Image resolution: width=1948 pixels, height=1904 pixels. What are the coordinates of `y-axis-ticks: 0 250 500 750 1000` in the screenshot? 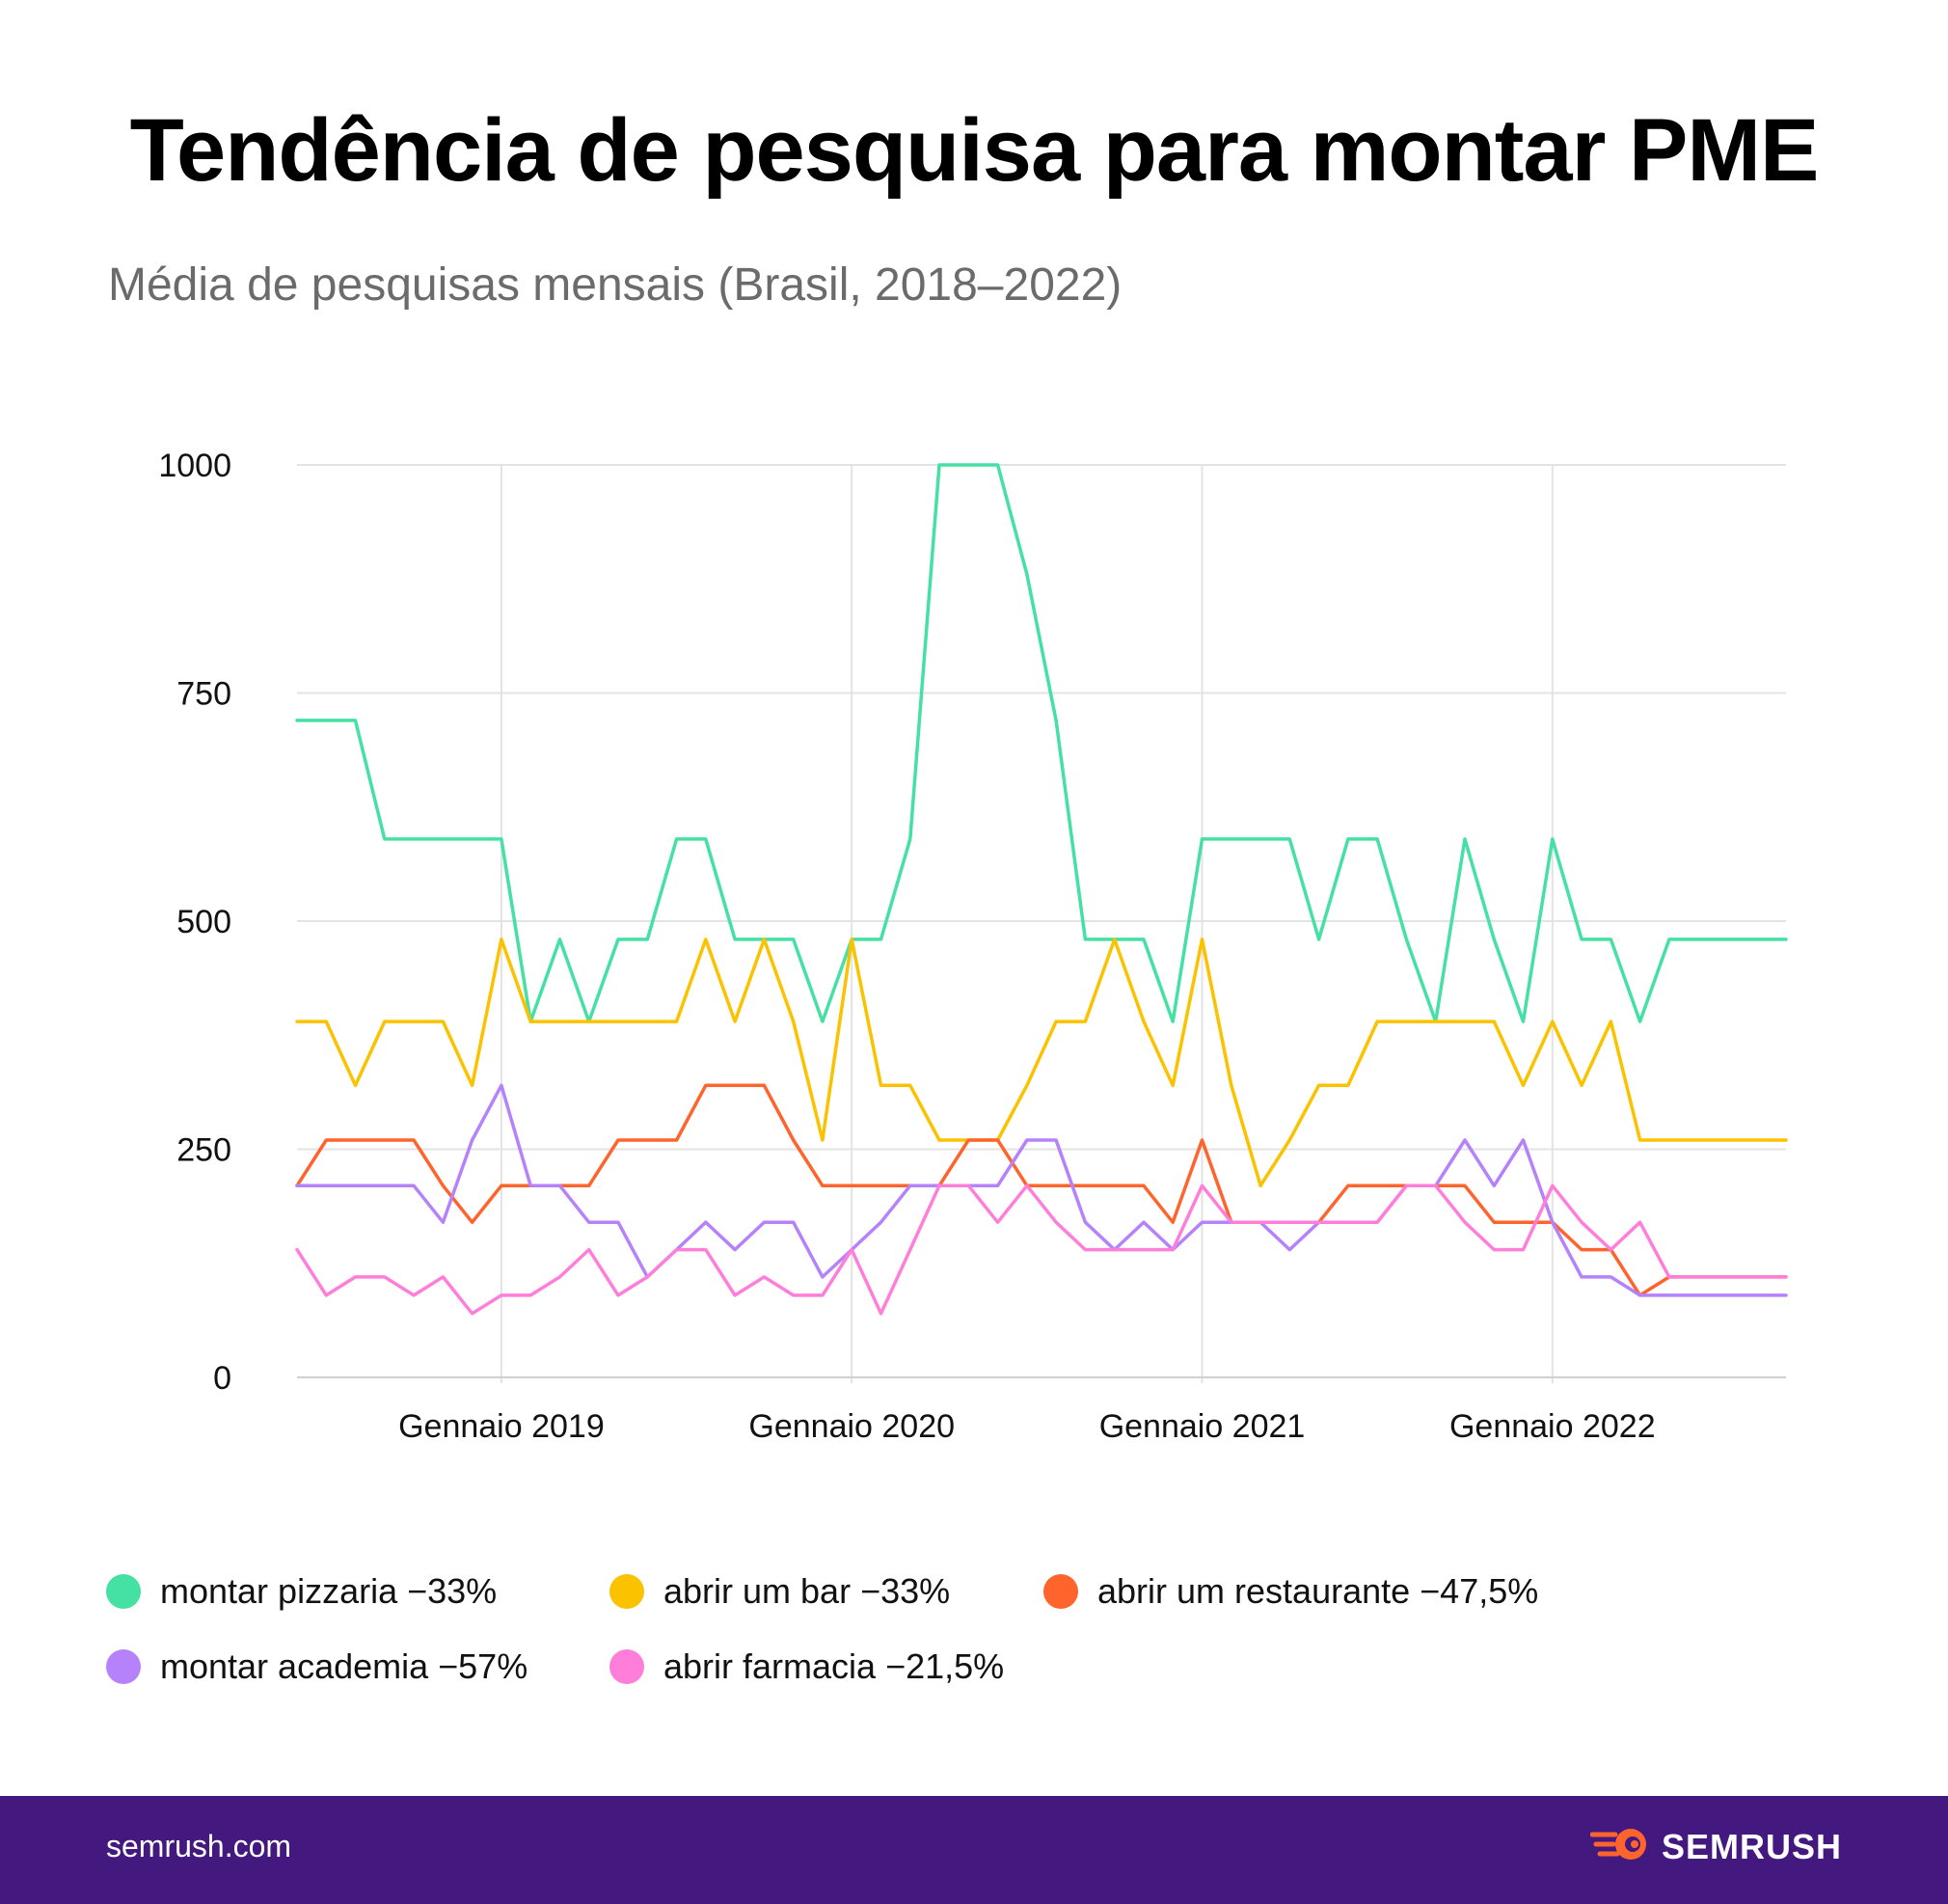 It's located at (194, 923).